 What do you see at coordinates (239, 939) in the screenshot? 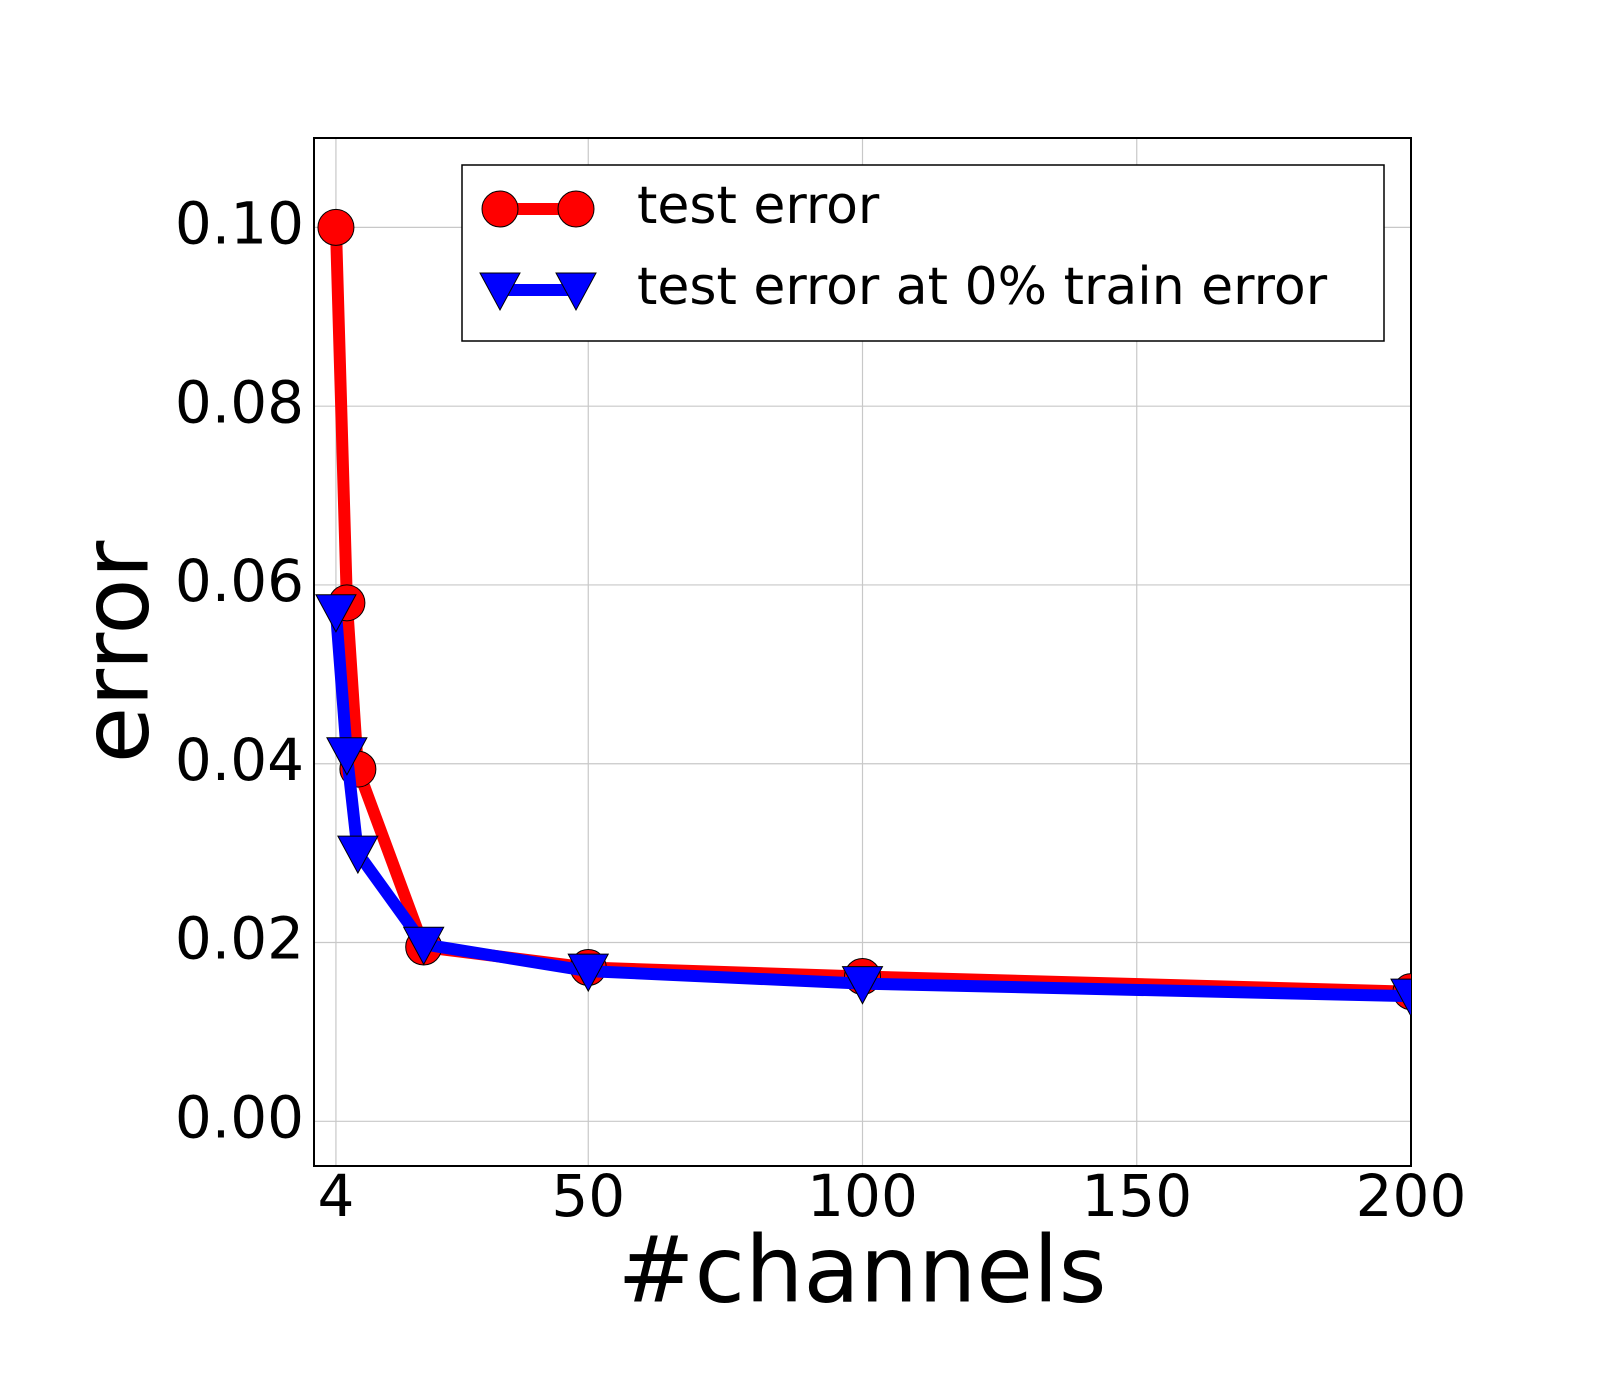
I see `y-tick-label: 0.02` at bounding box center [239, 939].